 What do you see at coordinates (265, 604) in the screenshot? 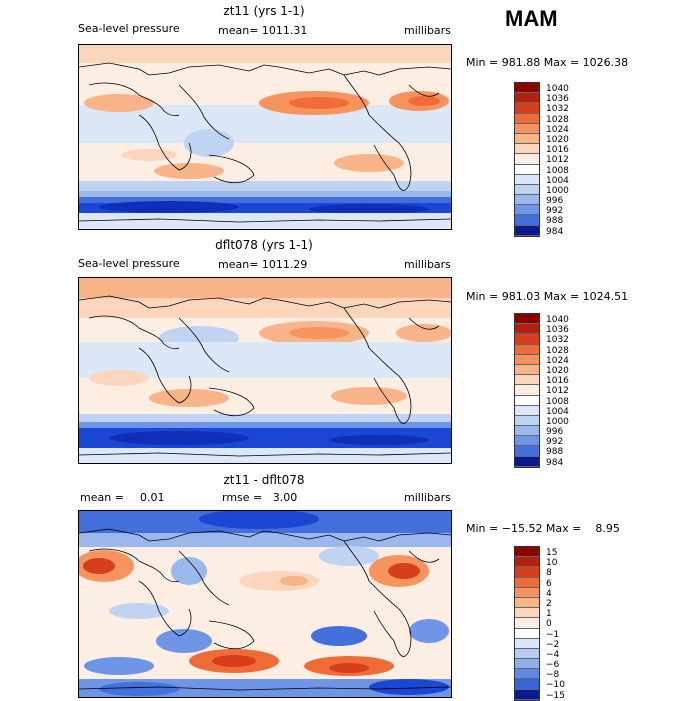
I see `panel3-map` at bounding box center [265, 604].